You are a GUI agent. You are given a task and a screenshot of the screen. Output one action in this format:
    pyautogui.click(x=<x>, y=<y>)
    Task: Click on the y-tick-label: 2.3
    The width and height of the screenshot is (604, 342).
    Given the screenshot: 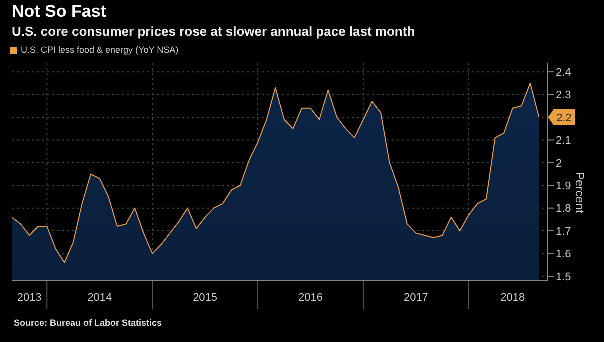 What is the action you would take?
    pyautogui.click(x=564, y=96)
    